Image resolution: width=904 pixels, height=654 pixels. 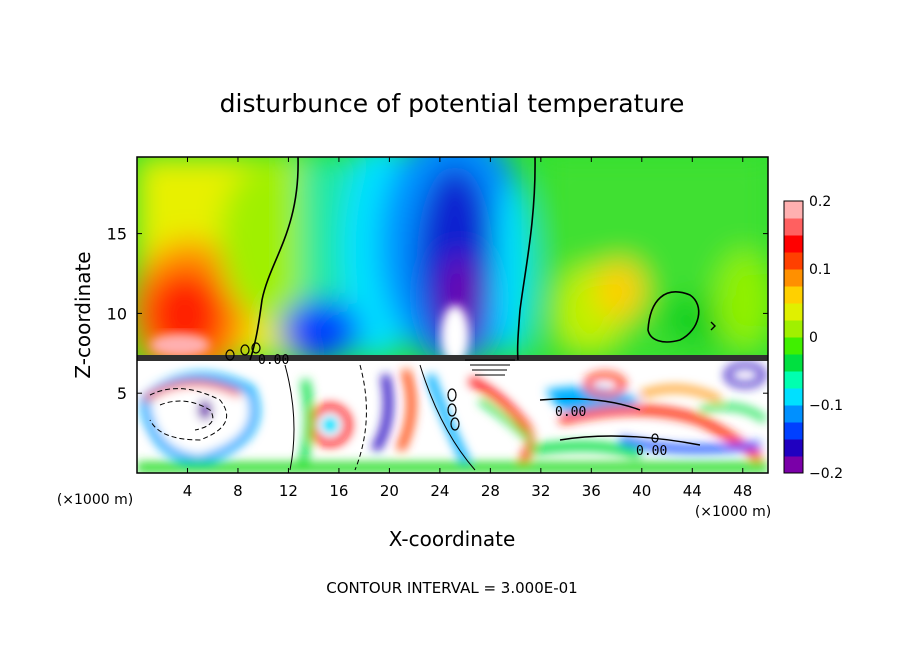 I want to click on colorbar-tick-label: 0.2, so click(x=820, y=202).